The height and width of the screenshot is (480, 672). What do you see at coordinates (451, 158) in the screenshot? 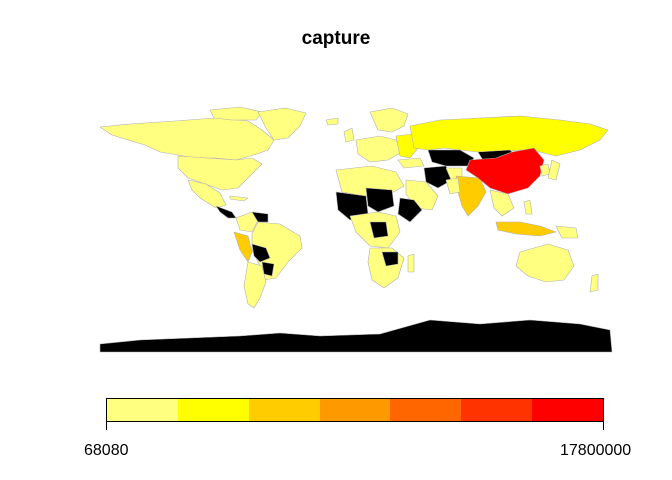
I see `region-kazakhstan` at bounding box center [451, 158].